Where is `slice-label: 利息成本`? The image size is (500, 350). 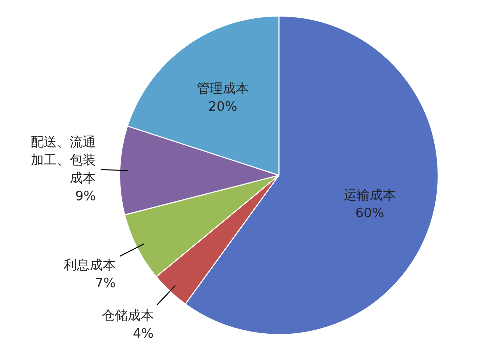 slice-label: 利息成本 is located at coordinates (90, 266).